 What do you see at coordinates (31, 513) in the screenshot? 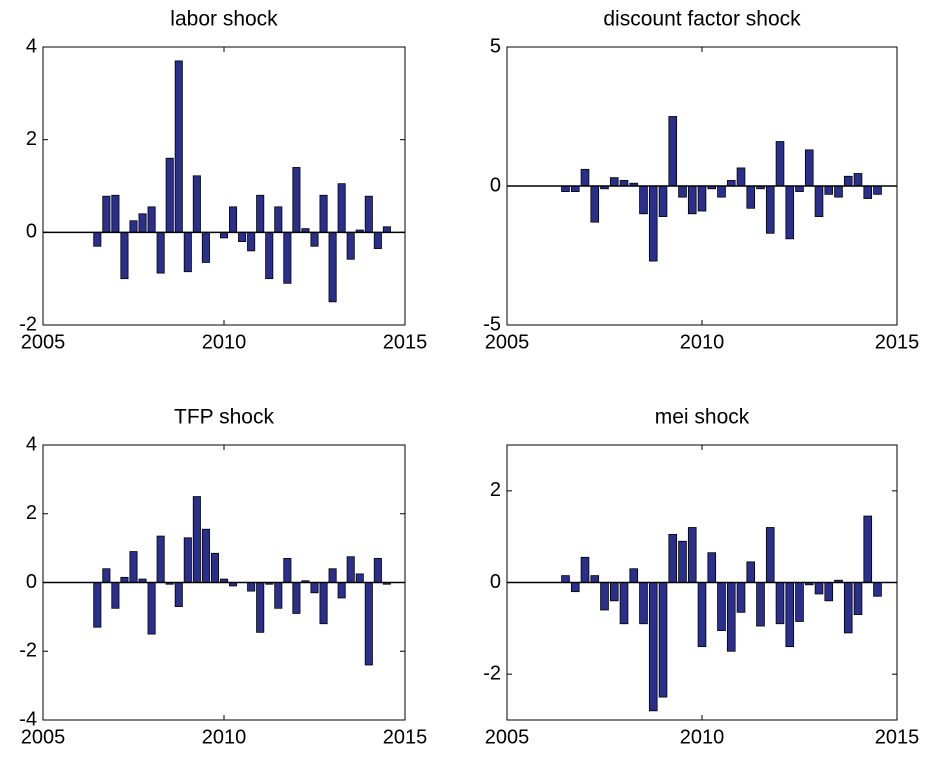
I see `y-tick-label: 2` at bounding box center [31, 513].